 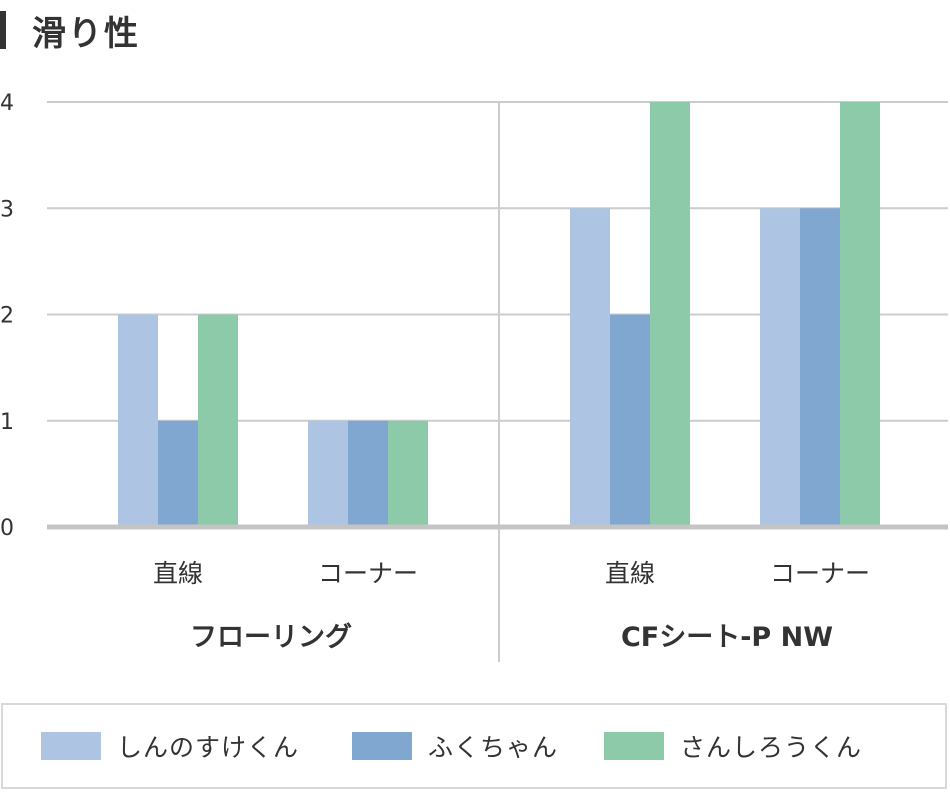 I want to click on title-accent-bar, so click(x=3, y=30).